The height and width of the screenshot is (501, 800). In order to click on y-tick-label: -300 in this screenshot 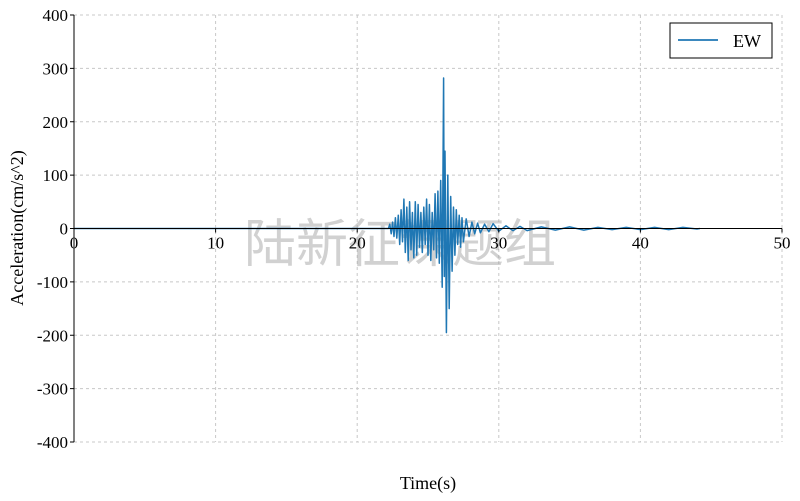, I will do `click(52, 389)`.